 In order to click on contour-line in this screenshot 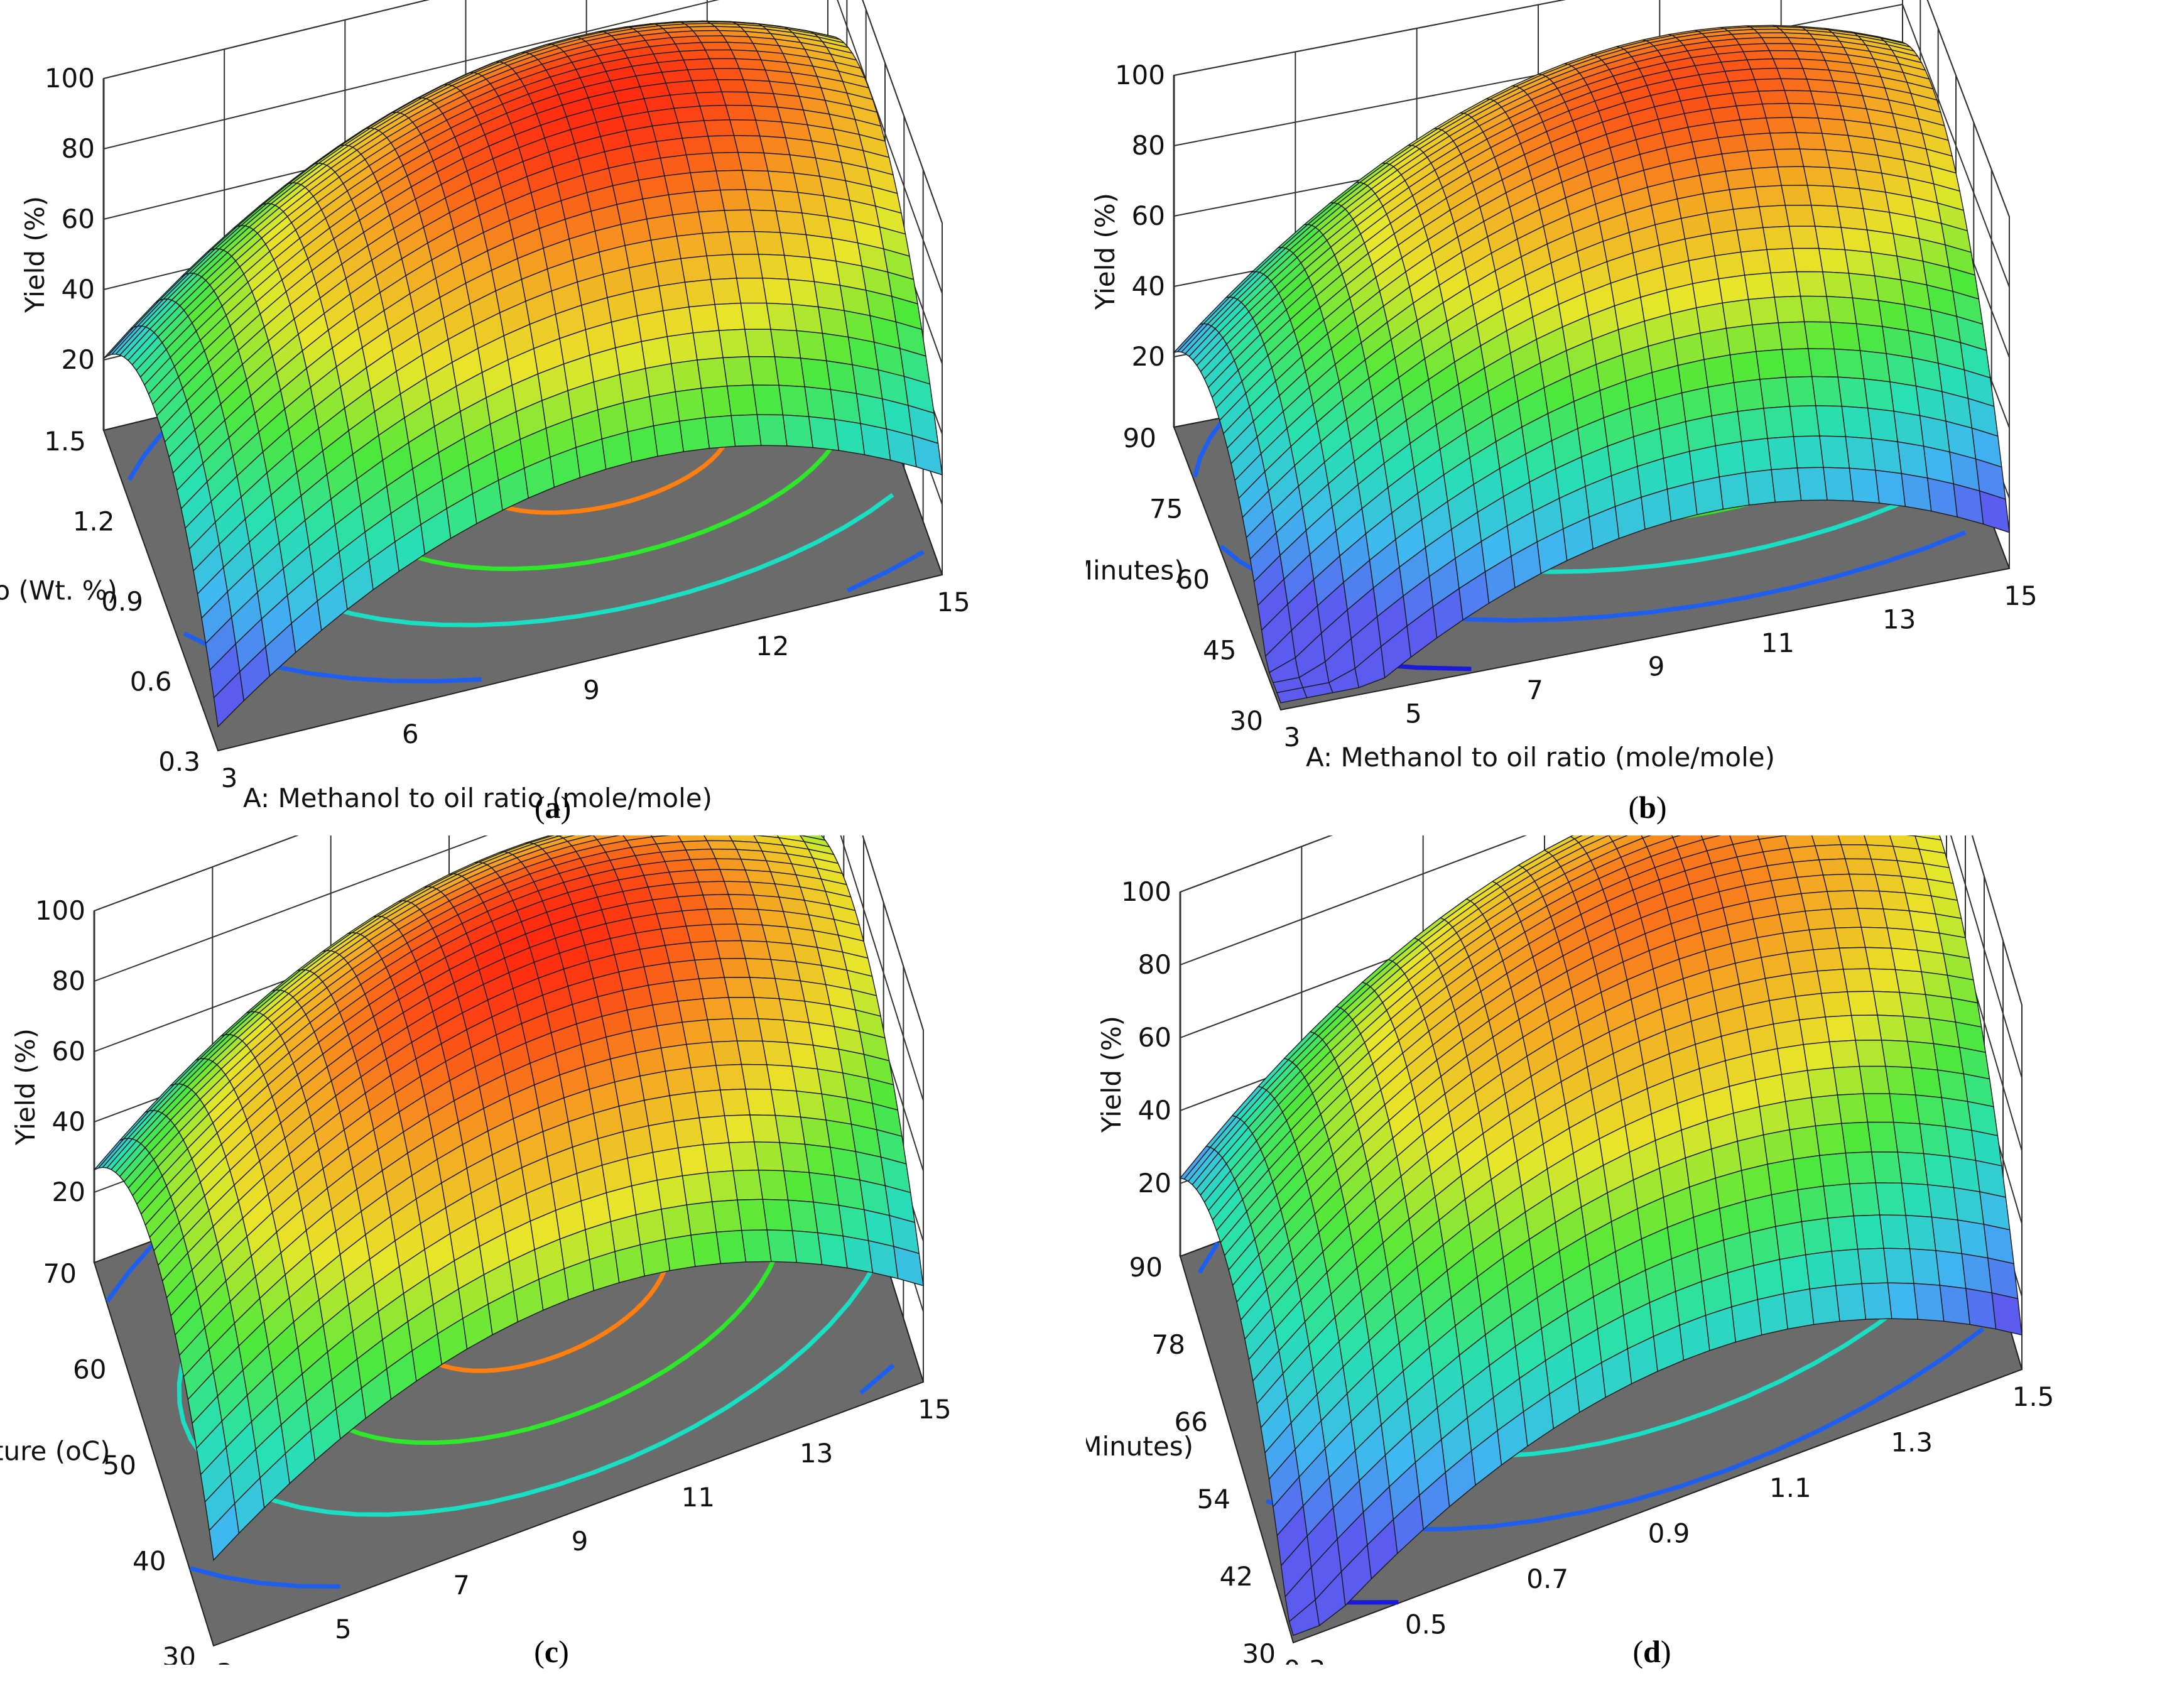, I will do `click(1209, 447)`.